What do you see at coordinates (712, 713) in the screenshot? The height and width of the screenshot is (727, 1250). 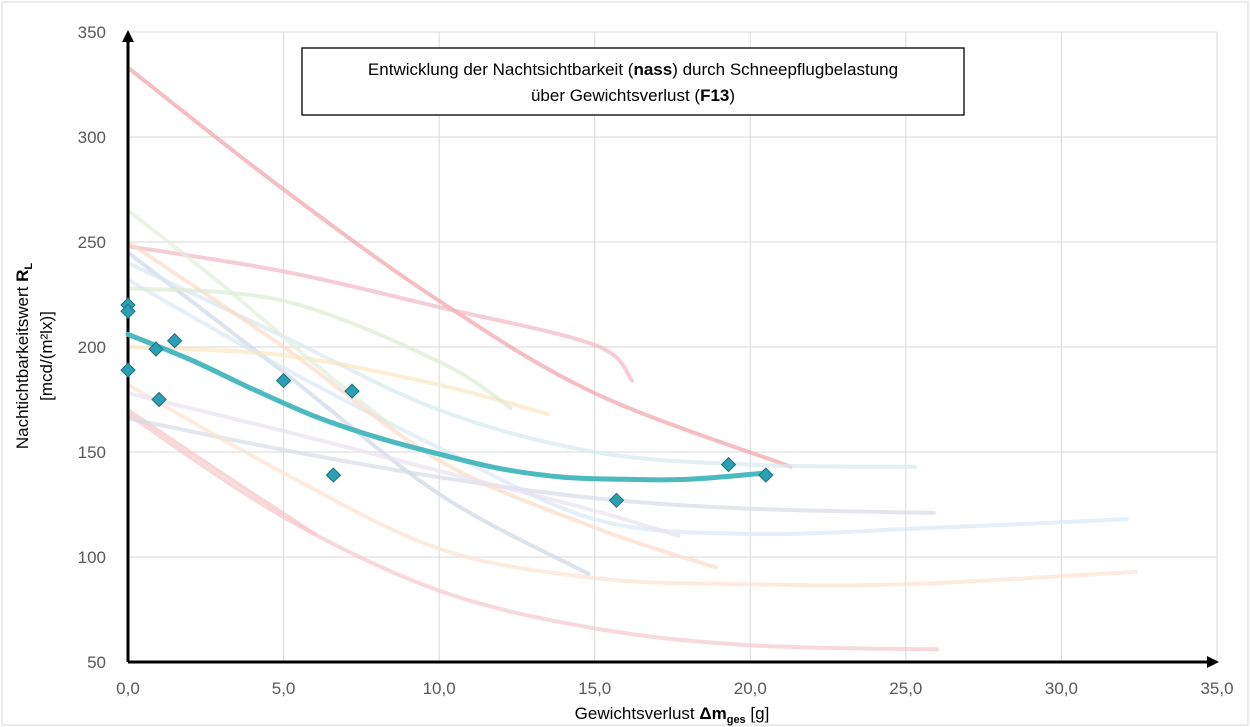 I see `xlabel-bold: Δm` at bounding box center [712, 713].